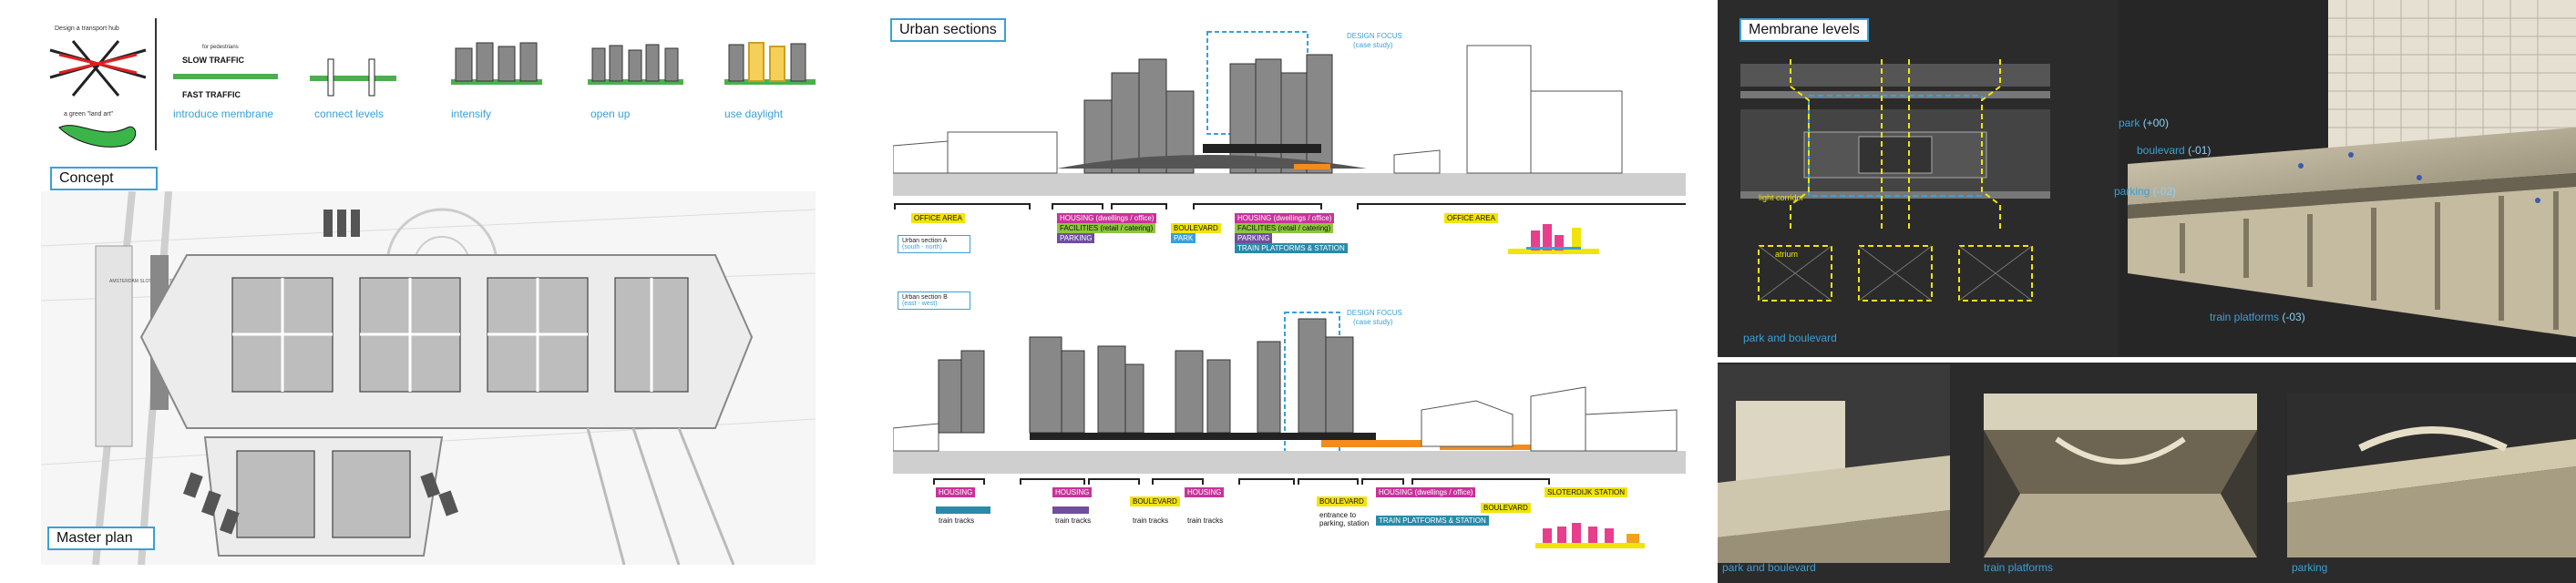 The image size is (2576, 583). I want to click on b-boulevard-3: BOULEVARD, so click(1506, 508).